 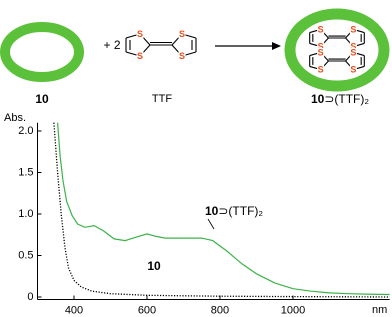 I want to click on label-leader, so click(x=211, y=224).